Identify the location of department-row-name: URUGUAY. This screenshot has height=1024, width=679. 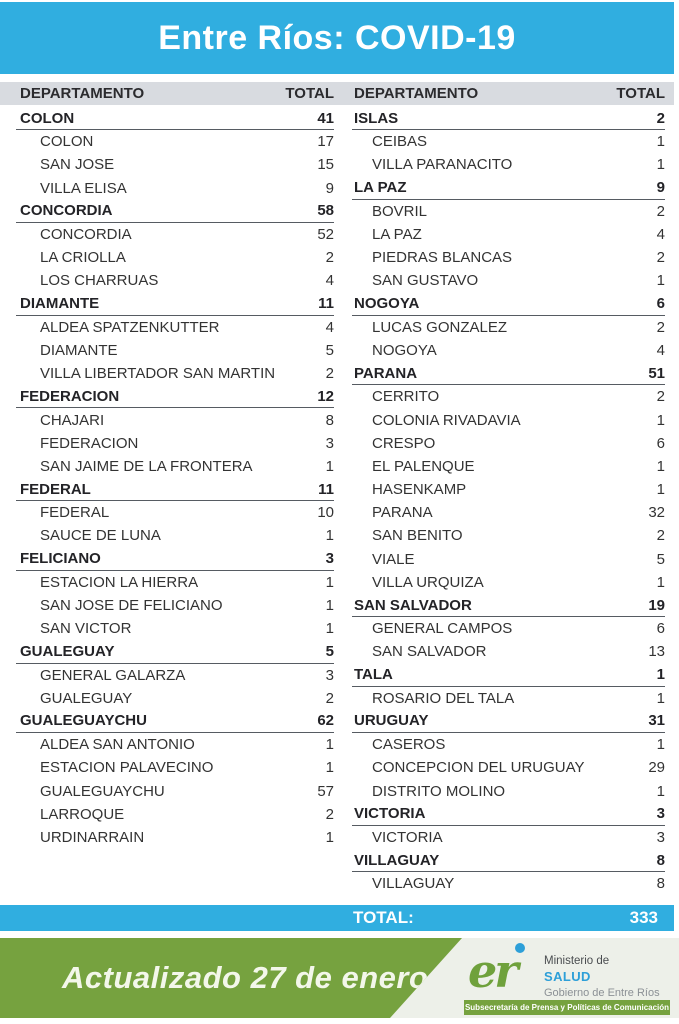
(391, 721).